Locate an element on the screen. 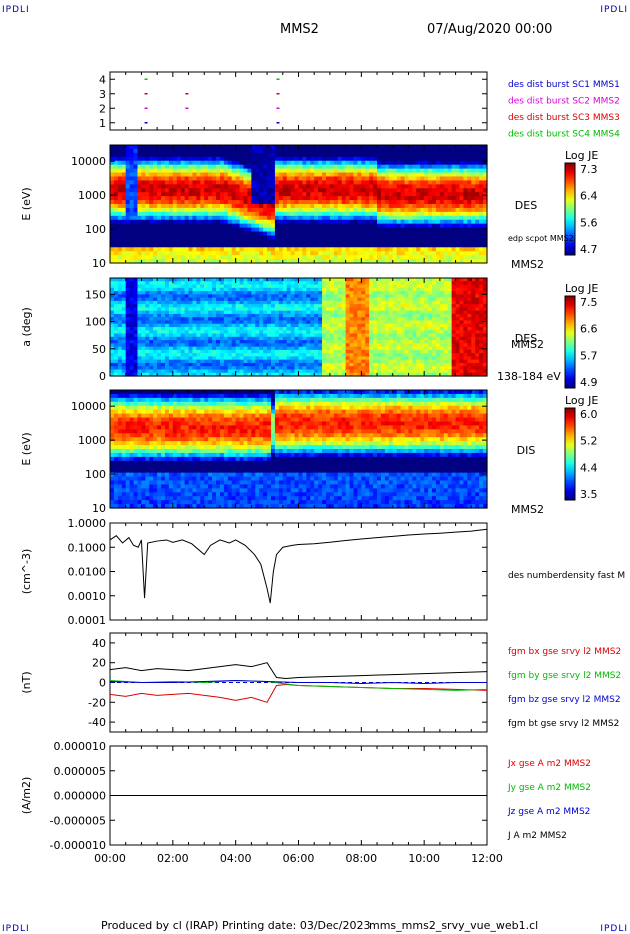  y-tick-label: 0.0001 is located at coordinates (87, 620).